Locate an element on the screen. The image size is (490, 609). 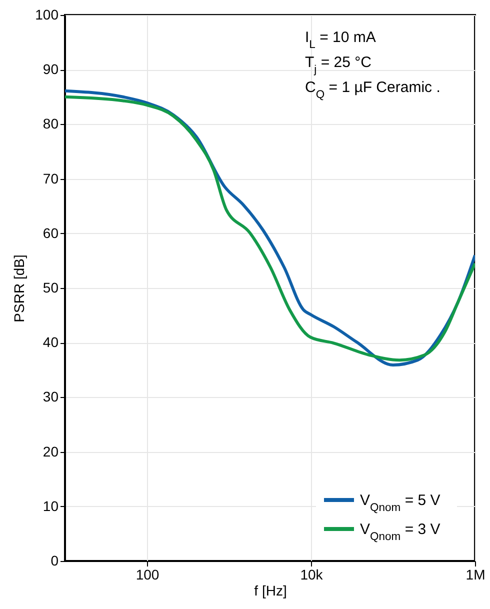
y-tick-label: 0 is located at coordinates (54, 560).